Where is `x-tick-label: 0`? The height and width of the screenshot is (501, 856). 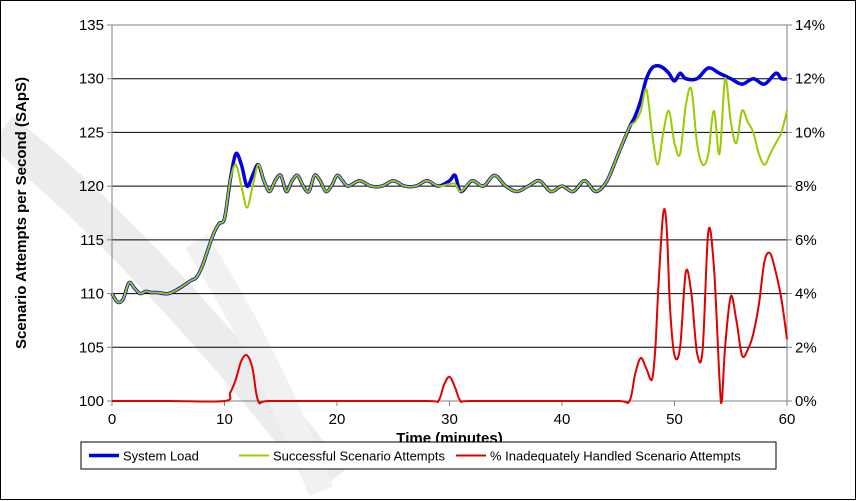
x-tick-label: 0 is located at coordinates (112, 419).